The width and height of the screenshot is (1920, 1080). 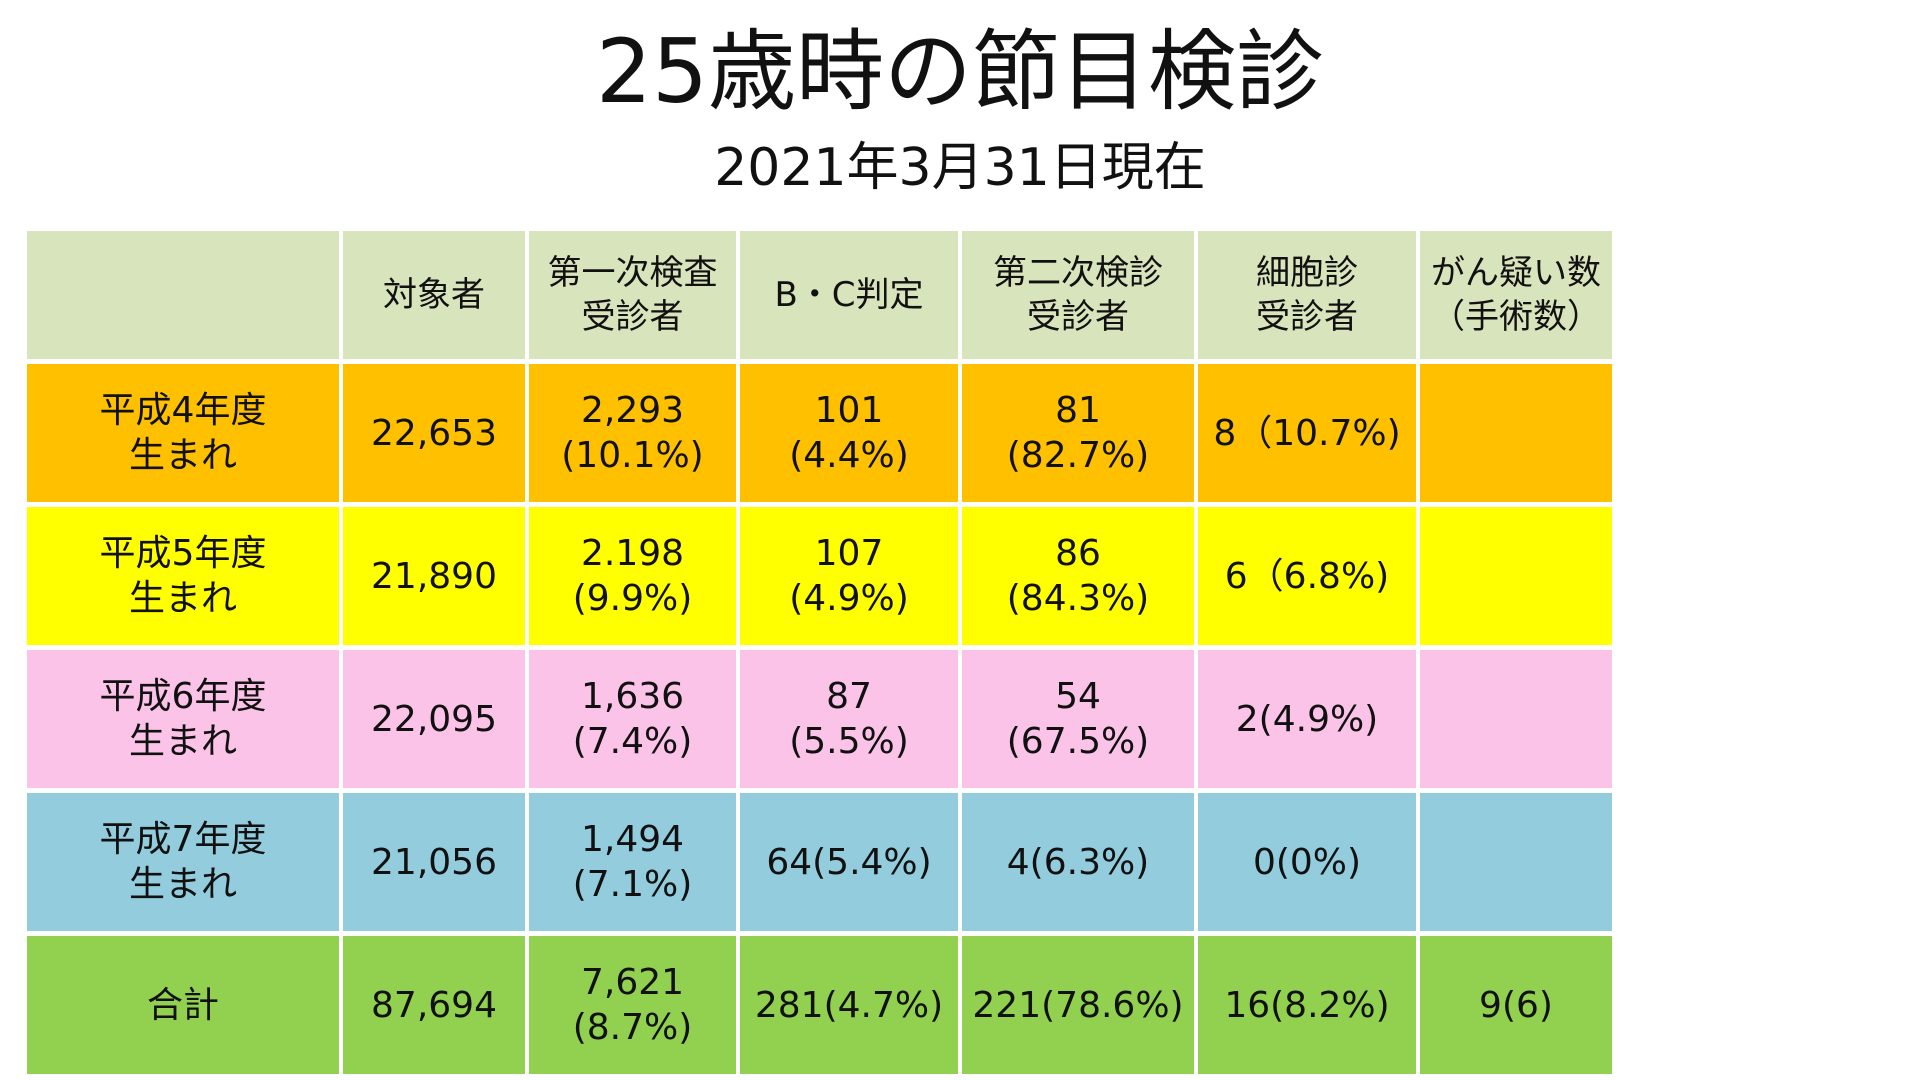 I want to click on table-cell: 合計, so click(x=183, y=1005).